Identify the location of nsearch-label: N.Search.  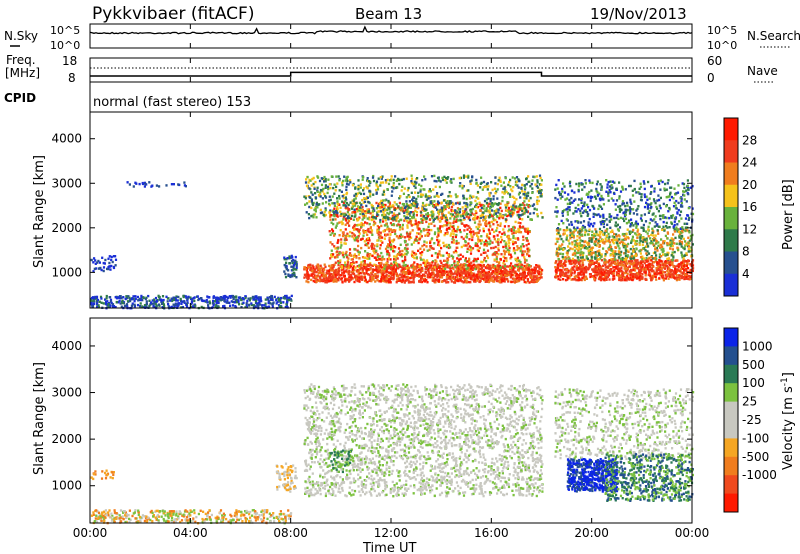
(773, 36).